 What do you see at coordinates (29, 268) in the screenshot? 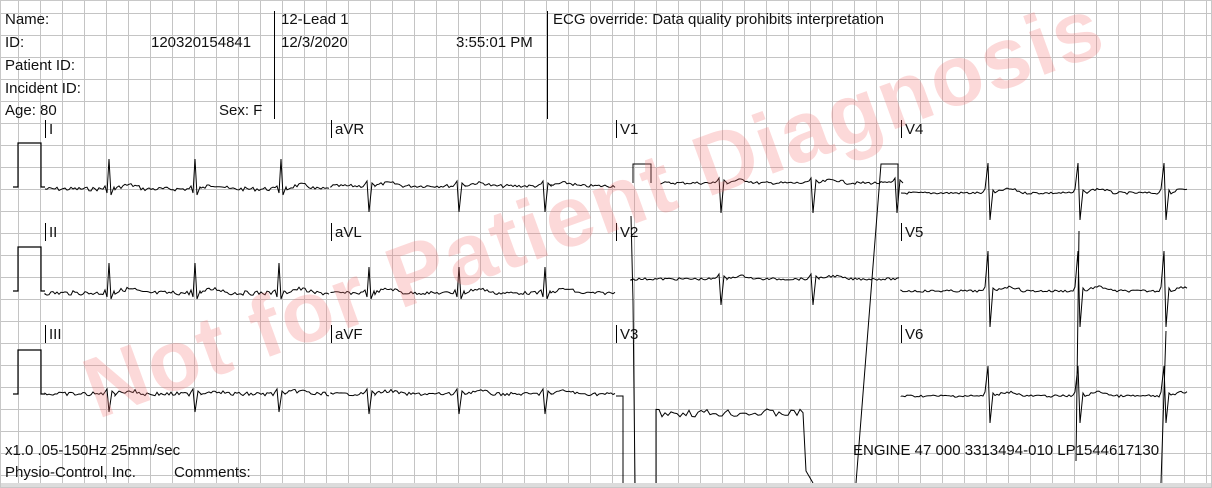
I see `calibration-pulses` at bounding box center [29, 268].